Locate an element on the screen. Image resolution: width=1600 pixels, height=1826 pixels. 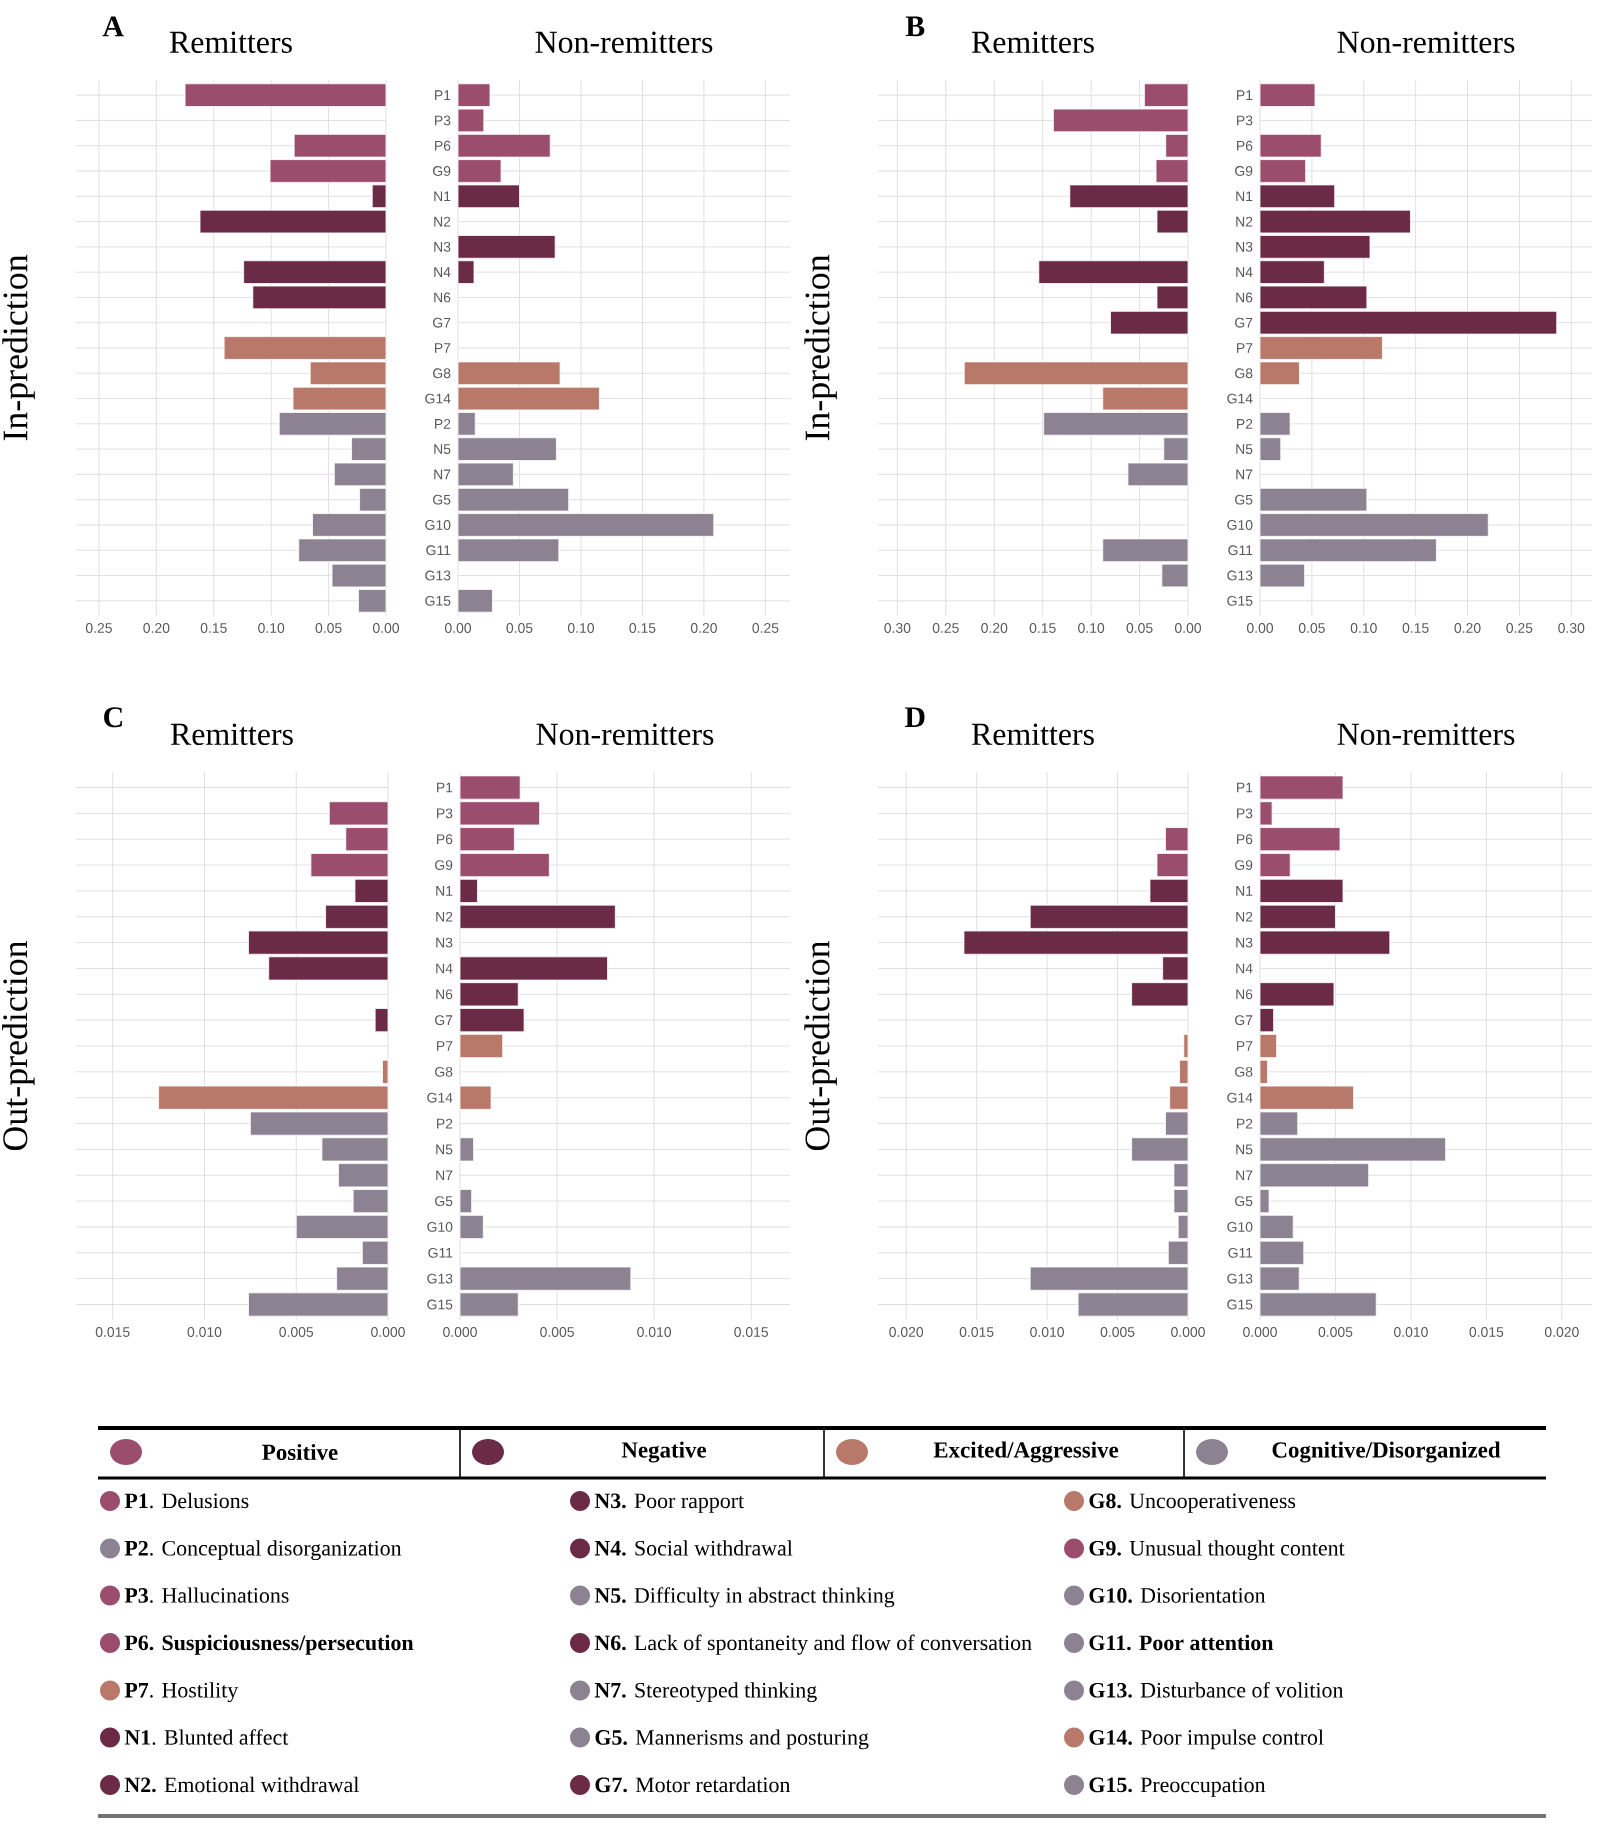
text: G7. Motor retardation is located at coordinates (693, 1784).